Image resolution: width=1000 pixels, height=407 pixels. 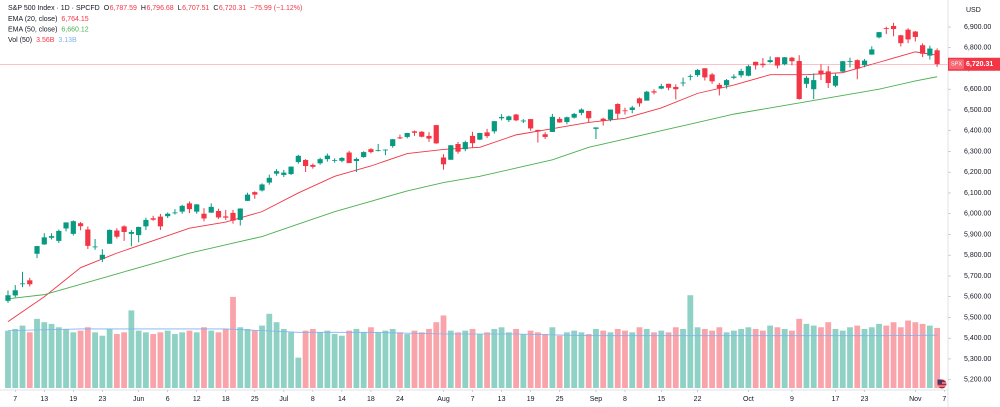 What do you see at coordinates (195, 8) in the screenshot?
I see `ohlc-value: 6,707.51` at bounding box center [195, 8].